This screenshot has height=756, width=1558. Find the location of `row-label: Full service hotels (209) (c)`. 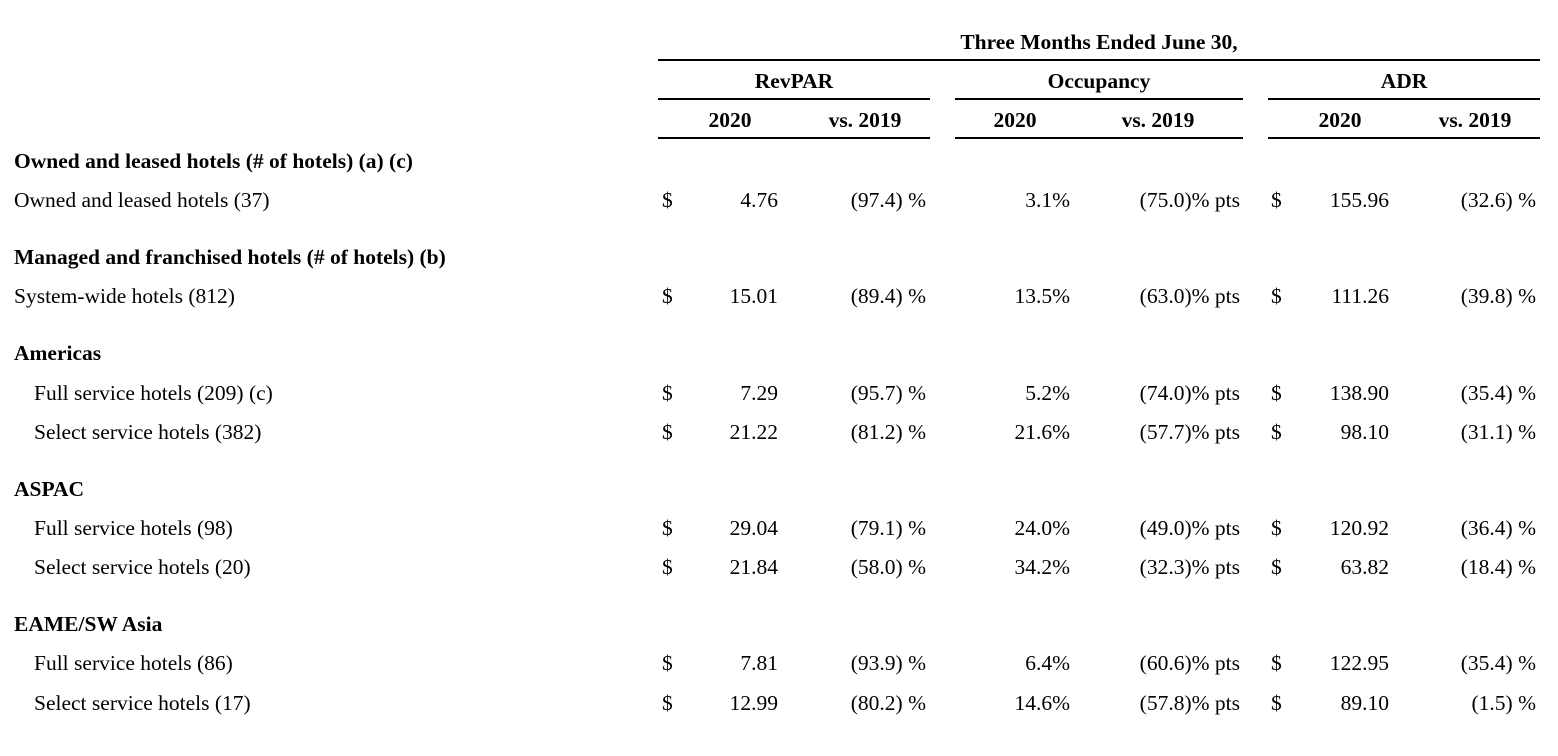

row-label: Full service hotels (209) (c) is located at coordinates (153, 393).